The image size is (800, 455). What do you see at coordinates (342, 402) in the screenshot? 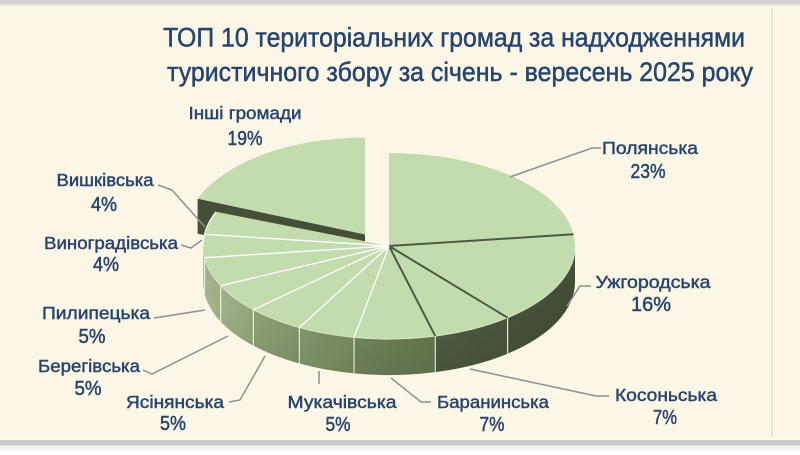
I see `svg-text: Мукачівська` at bounding box center [342, 402].